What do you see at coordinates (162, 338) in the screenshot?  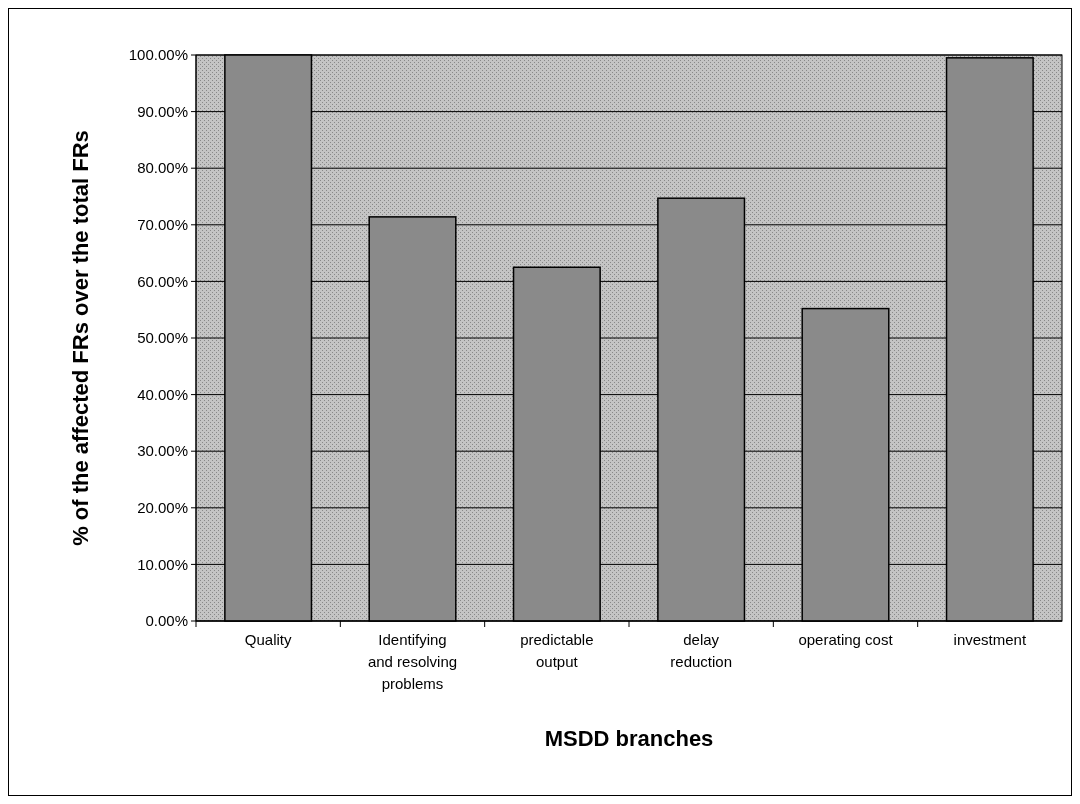 I see `y-tick-label: 50.00%` at bounding box center [162, 338].